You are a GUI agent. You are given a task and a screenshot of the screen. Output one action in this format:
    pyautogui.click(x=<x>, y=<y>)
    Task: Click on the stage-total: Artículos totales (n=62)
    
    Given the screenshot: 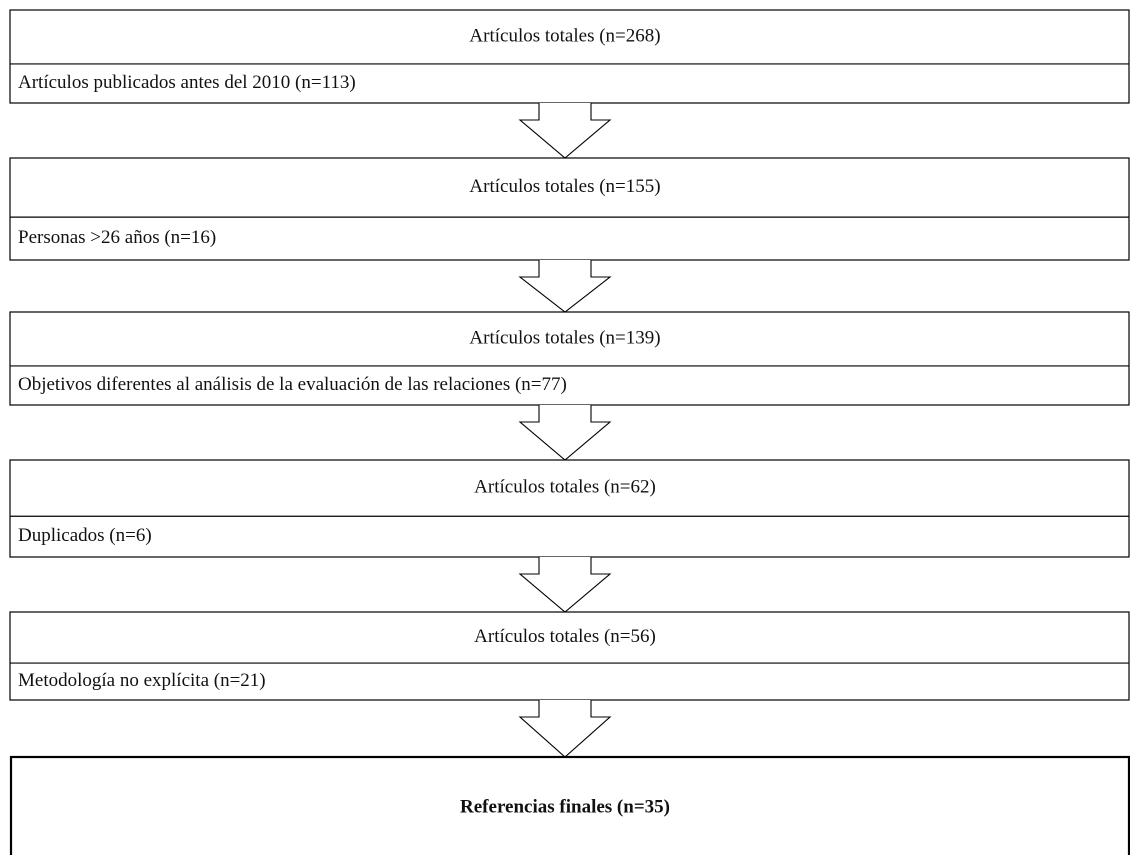 What is the action you would take?
    pyautogui.click(x=565, y=486)
    